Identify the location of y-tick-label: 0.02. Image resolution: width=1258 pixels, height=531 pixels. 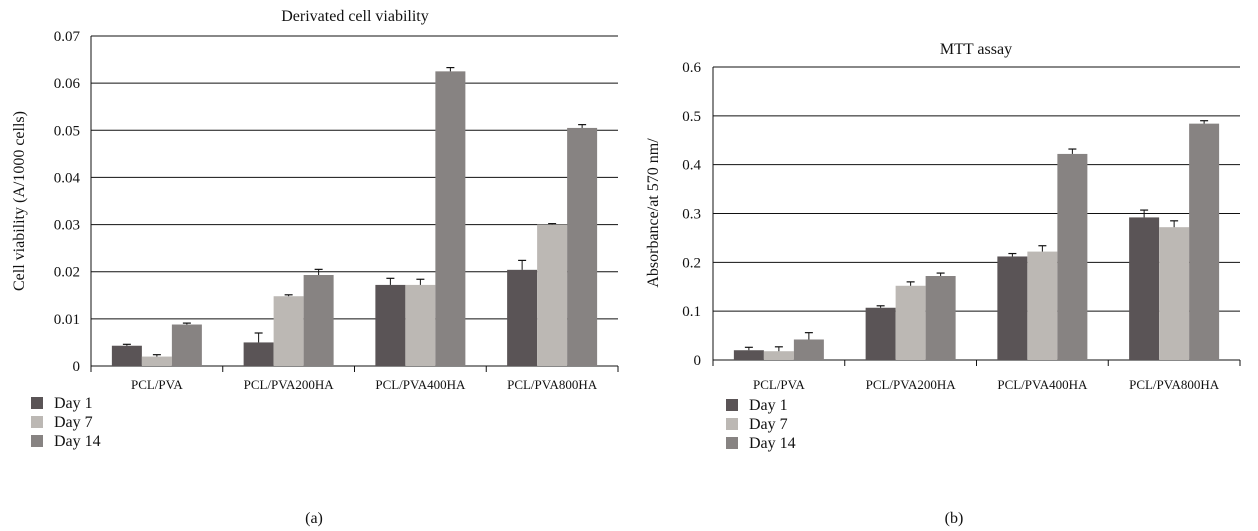
(67, 273).